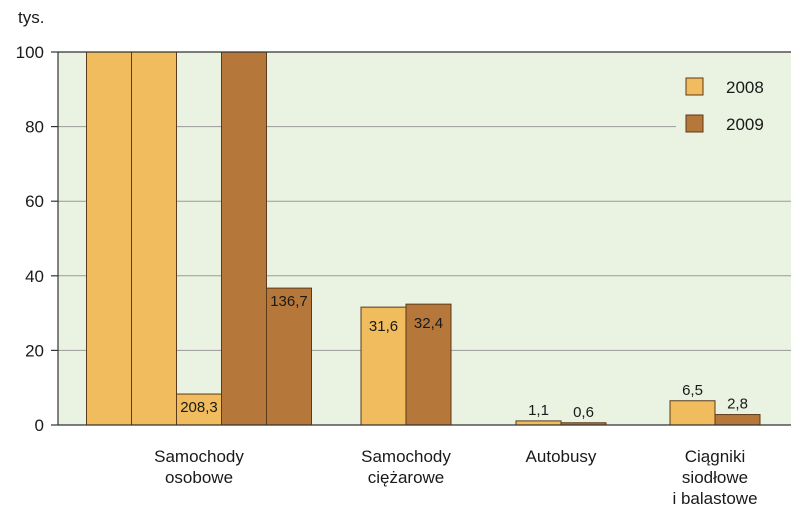  What do you see at coordinates (737, 420) in the screenshot?
I see `bar-2009-cat4` at bounding box center [737, 420].